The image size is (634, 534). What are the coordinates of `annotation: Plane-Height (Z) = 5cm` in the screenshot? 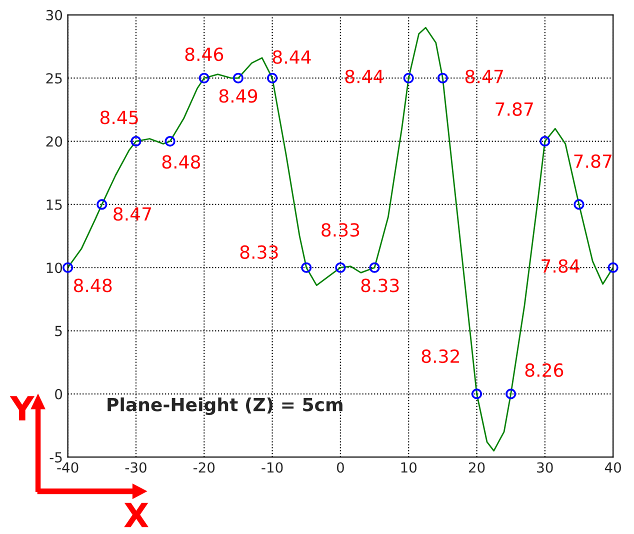 It's located at (225, 406).